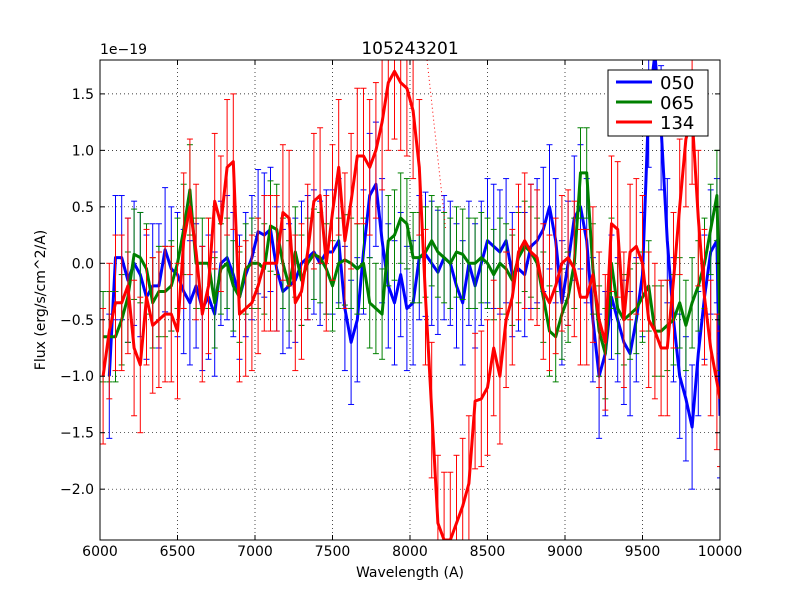  Describe the element at coordinates (255, 552) in the screenshot. I see `x-tick-label: 7000` at that location.